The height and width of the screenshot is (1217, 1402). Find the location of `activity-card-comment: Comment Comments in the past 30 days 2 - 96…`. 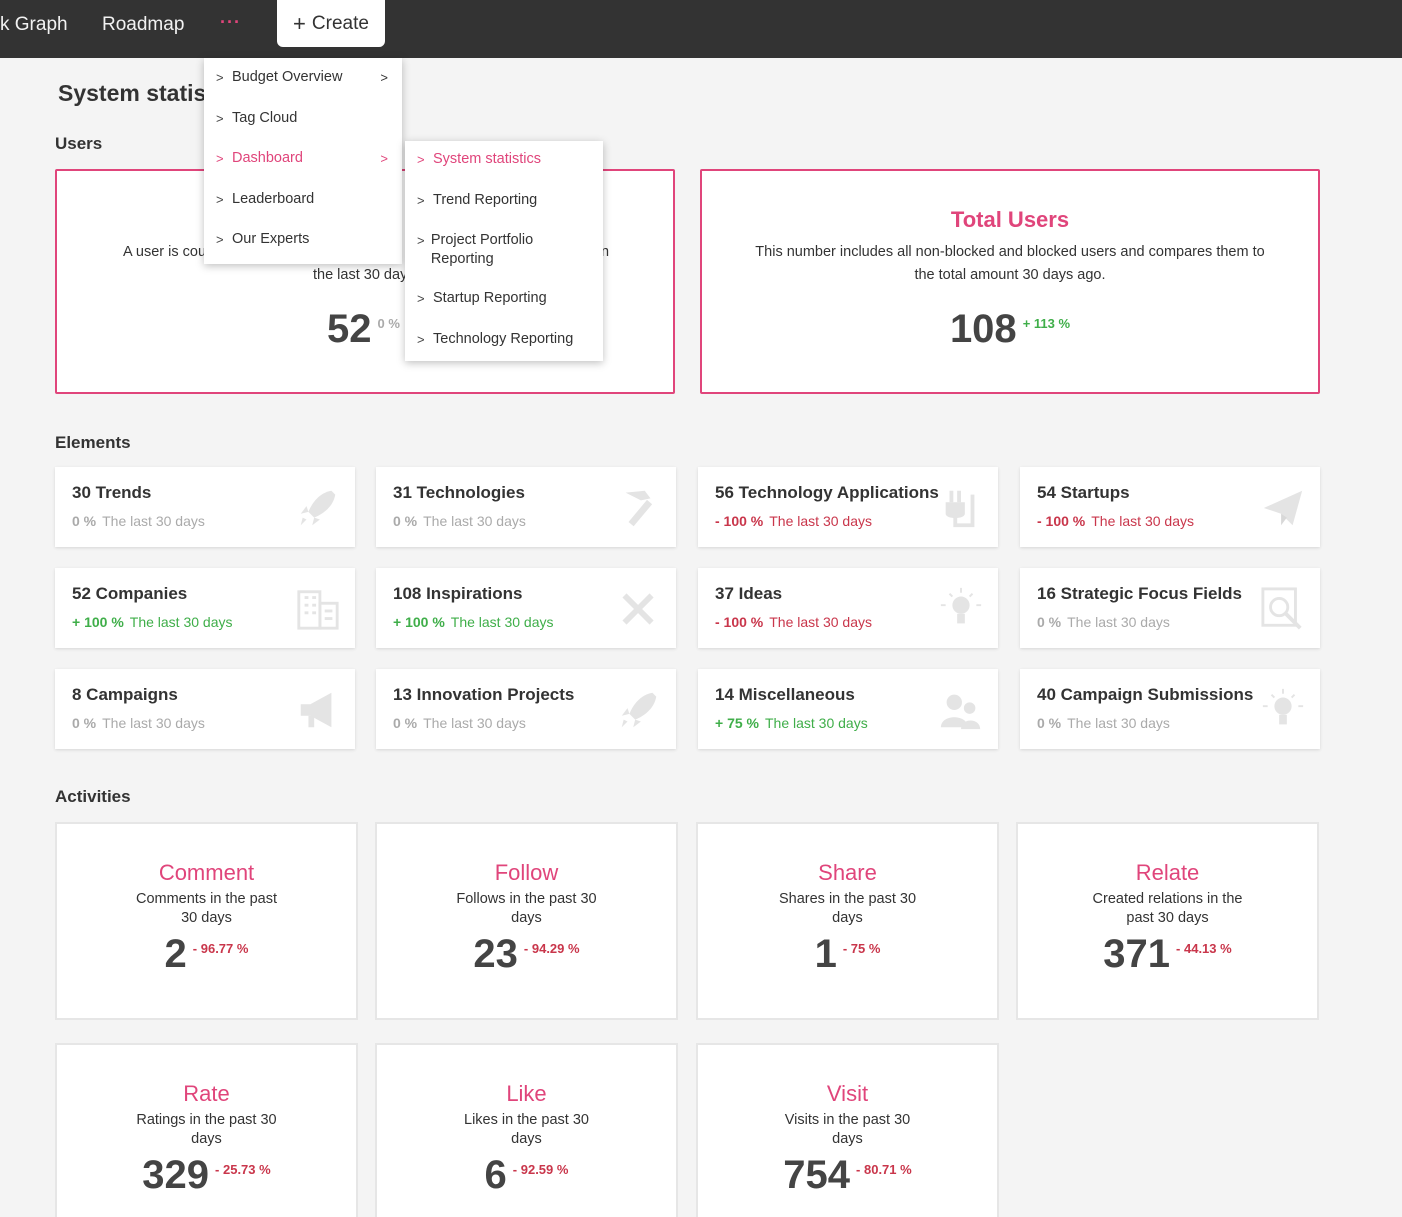

activity-card-comment: Comment Comments in the past 30 days 2 - 96… is located at coordinates (206, 921).